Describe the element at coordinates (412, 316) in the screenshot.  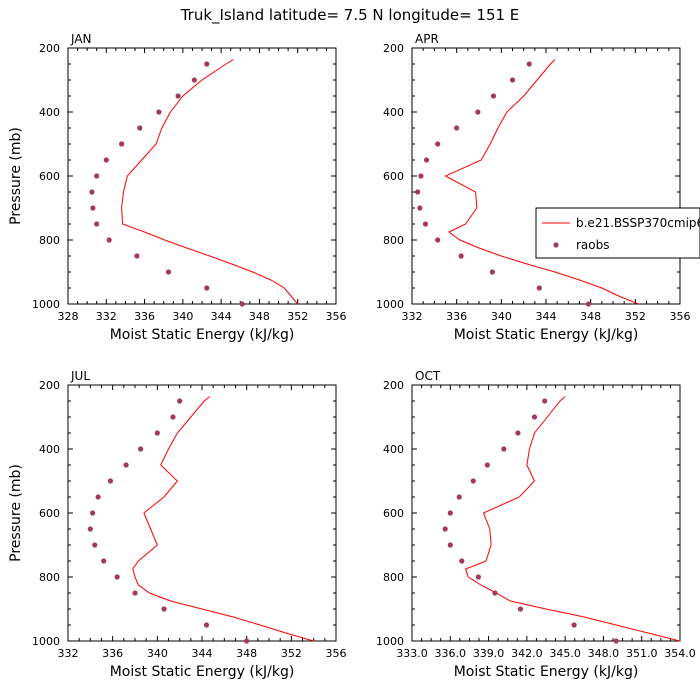
I see `x-tick-label: 332` at that location.